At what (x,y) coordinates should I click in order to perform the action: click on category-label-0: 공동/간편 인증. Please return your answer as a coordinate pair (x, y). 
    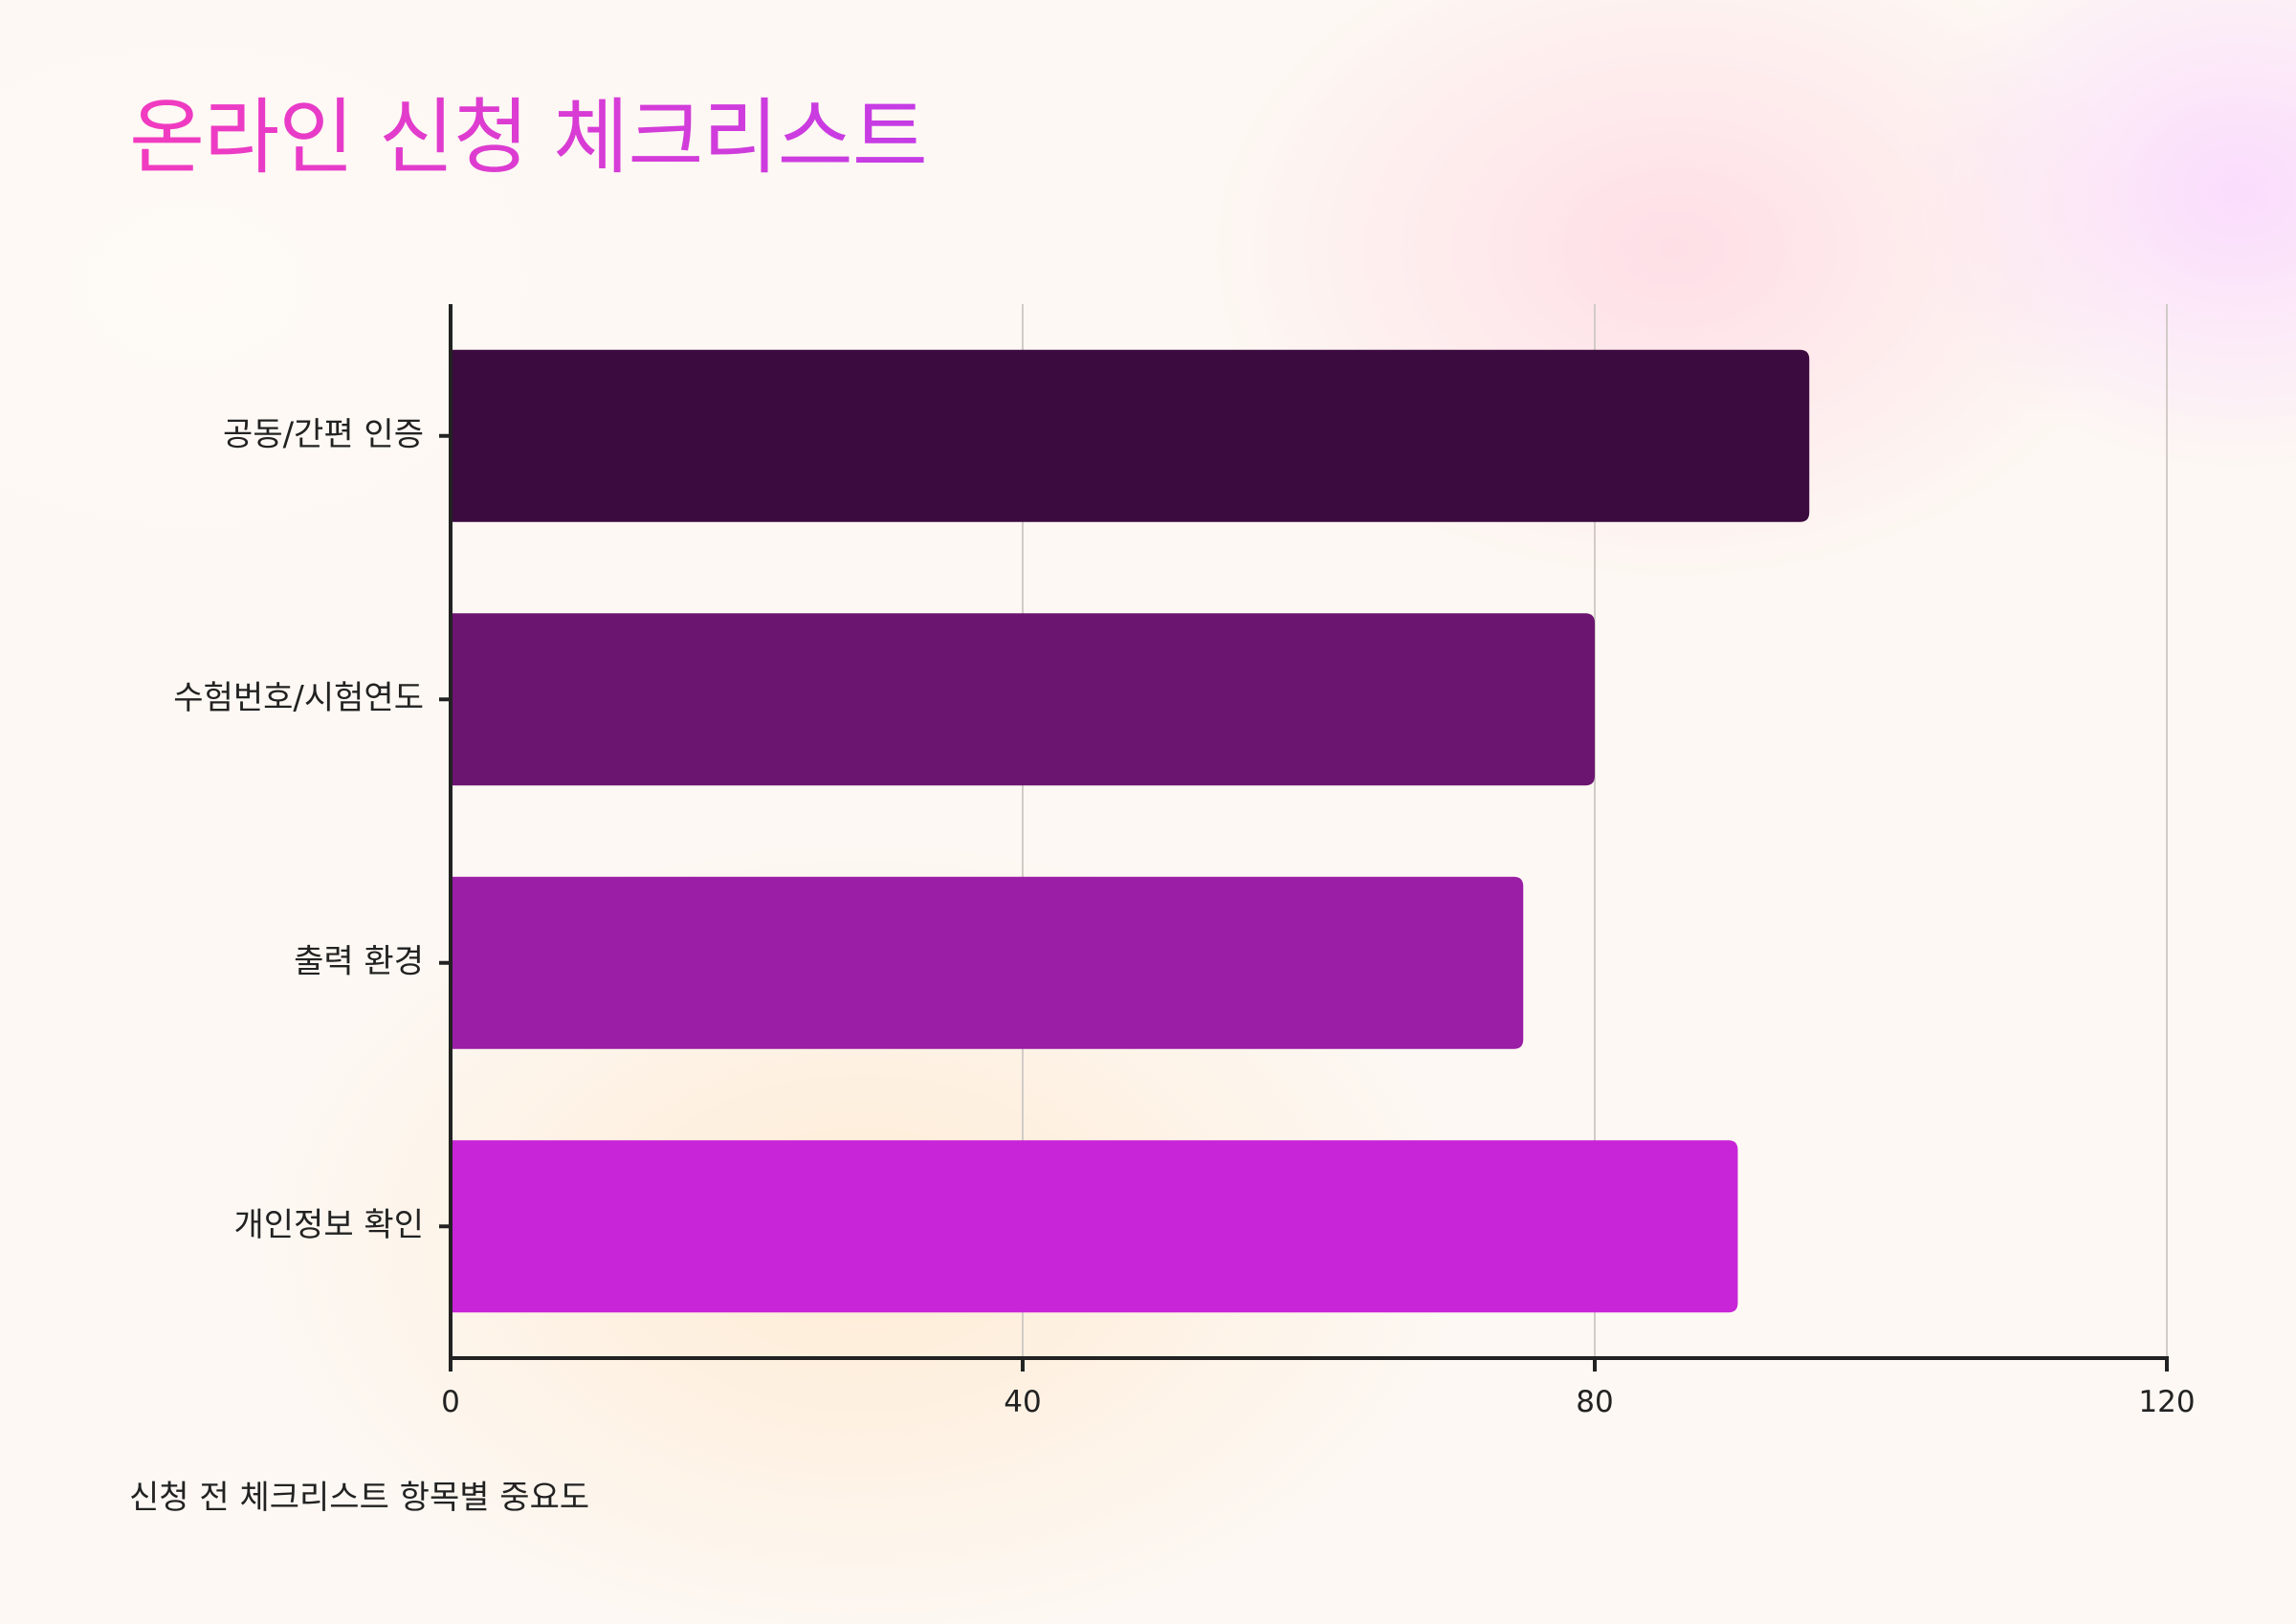
    Looking at the image, I should click on (323, 434).